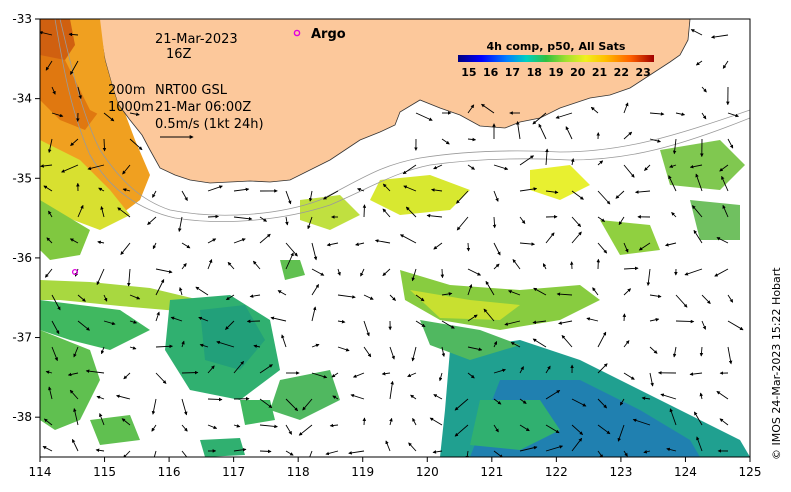 The image size is (791, 492). Describe the element at coordinates (578, 72) in the screenshot. I see `colorbar-tick-label: 20` at that location.